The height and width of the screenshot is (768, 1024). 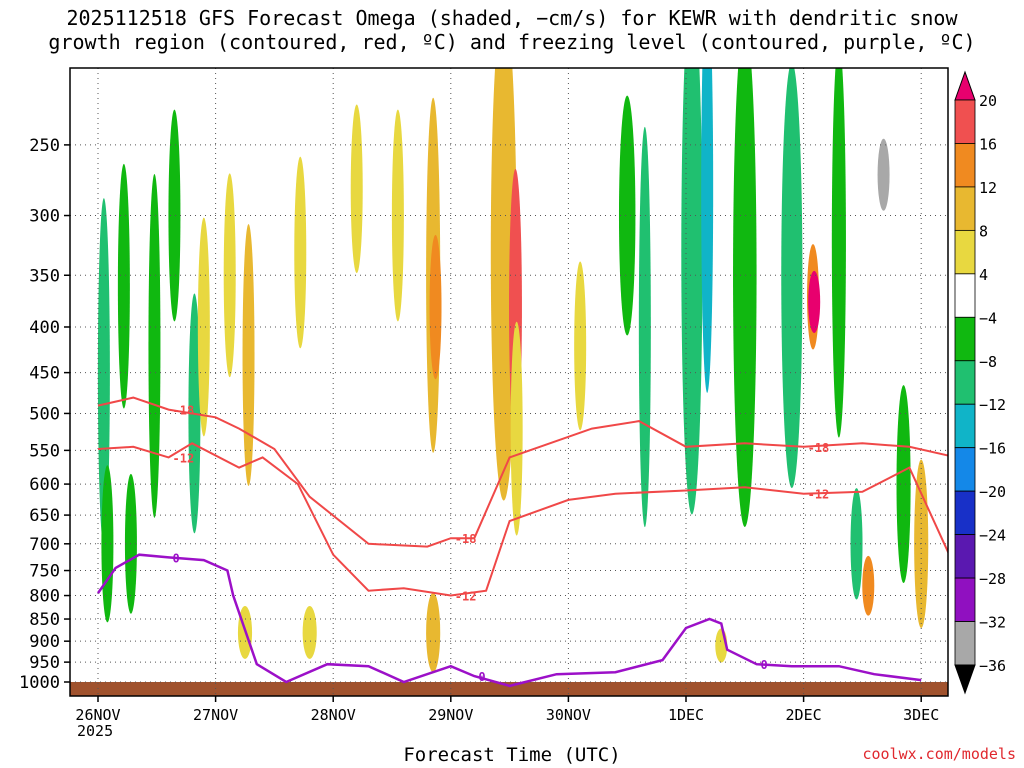 What do you see at coordinates (686, 715) in the screenshot?
I see `x-tick-label: 1DEC` at bounding box center [686, 715].